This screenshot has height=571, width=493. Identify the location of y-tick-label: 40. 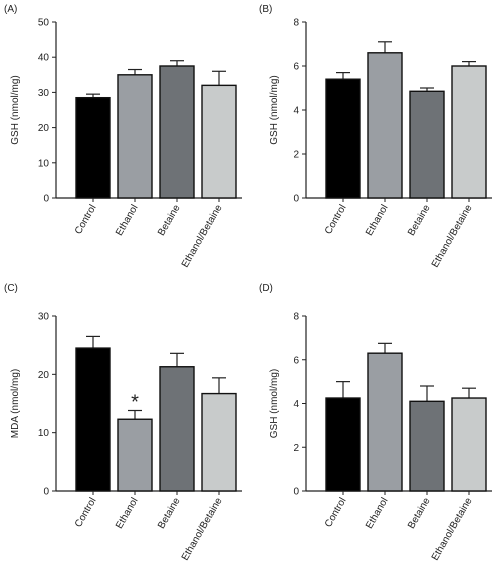
(44, 58).